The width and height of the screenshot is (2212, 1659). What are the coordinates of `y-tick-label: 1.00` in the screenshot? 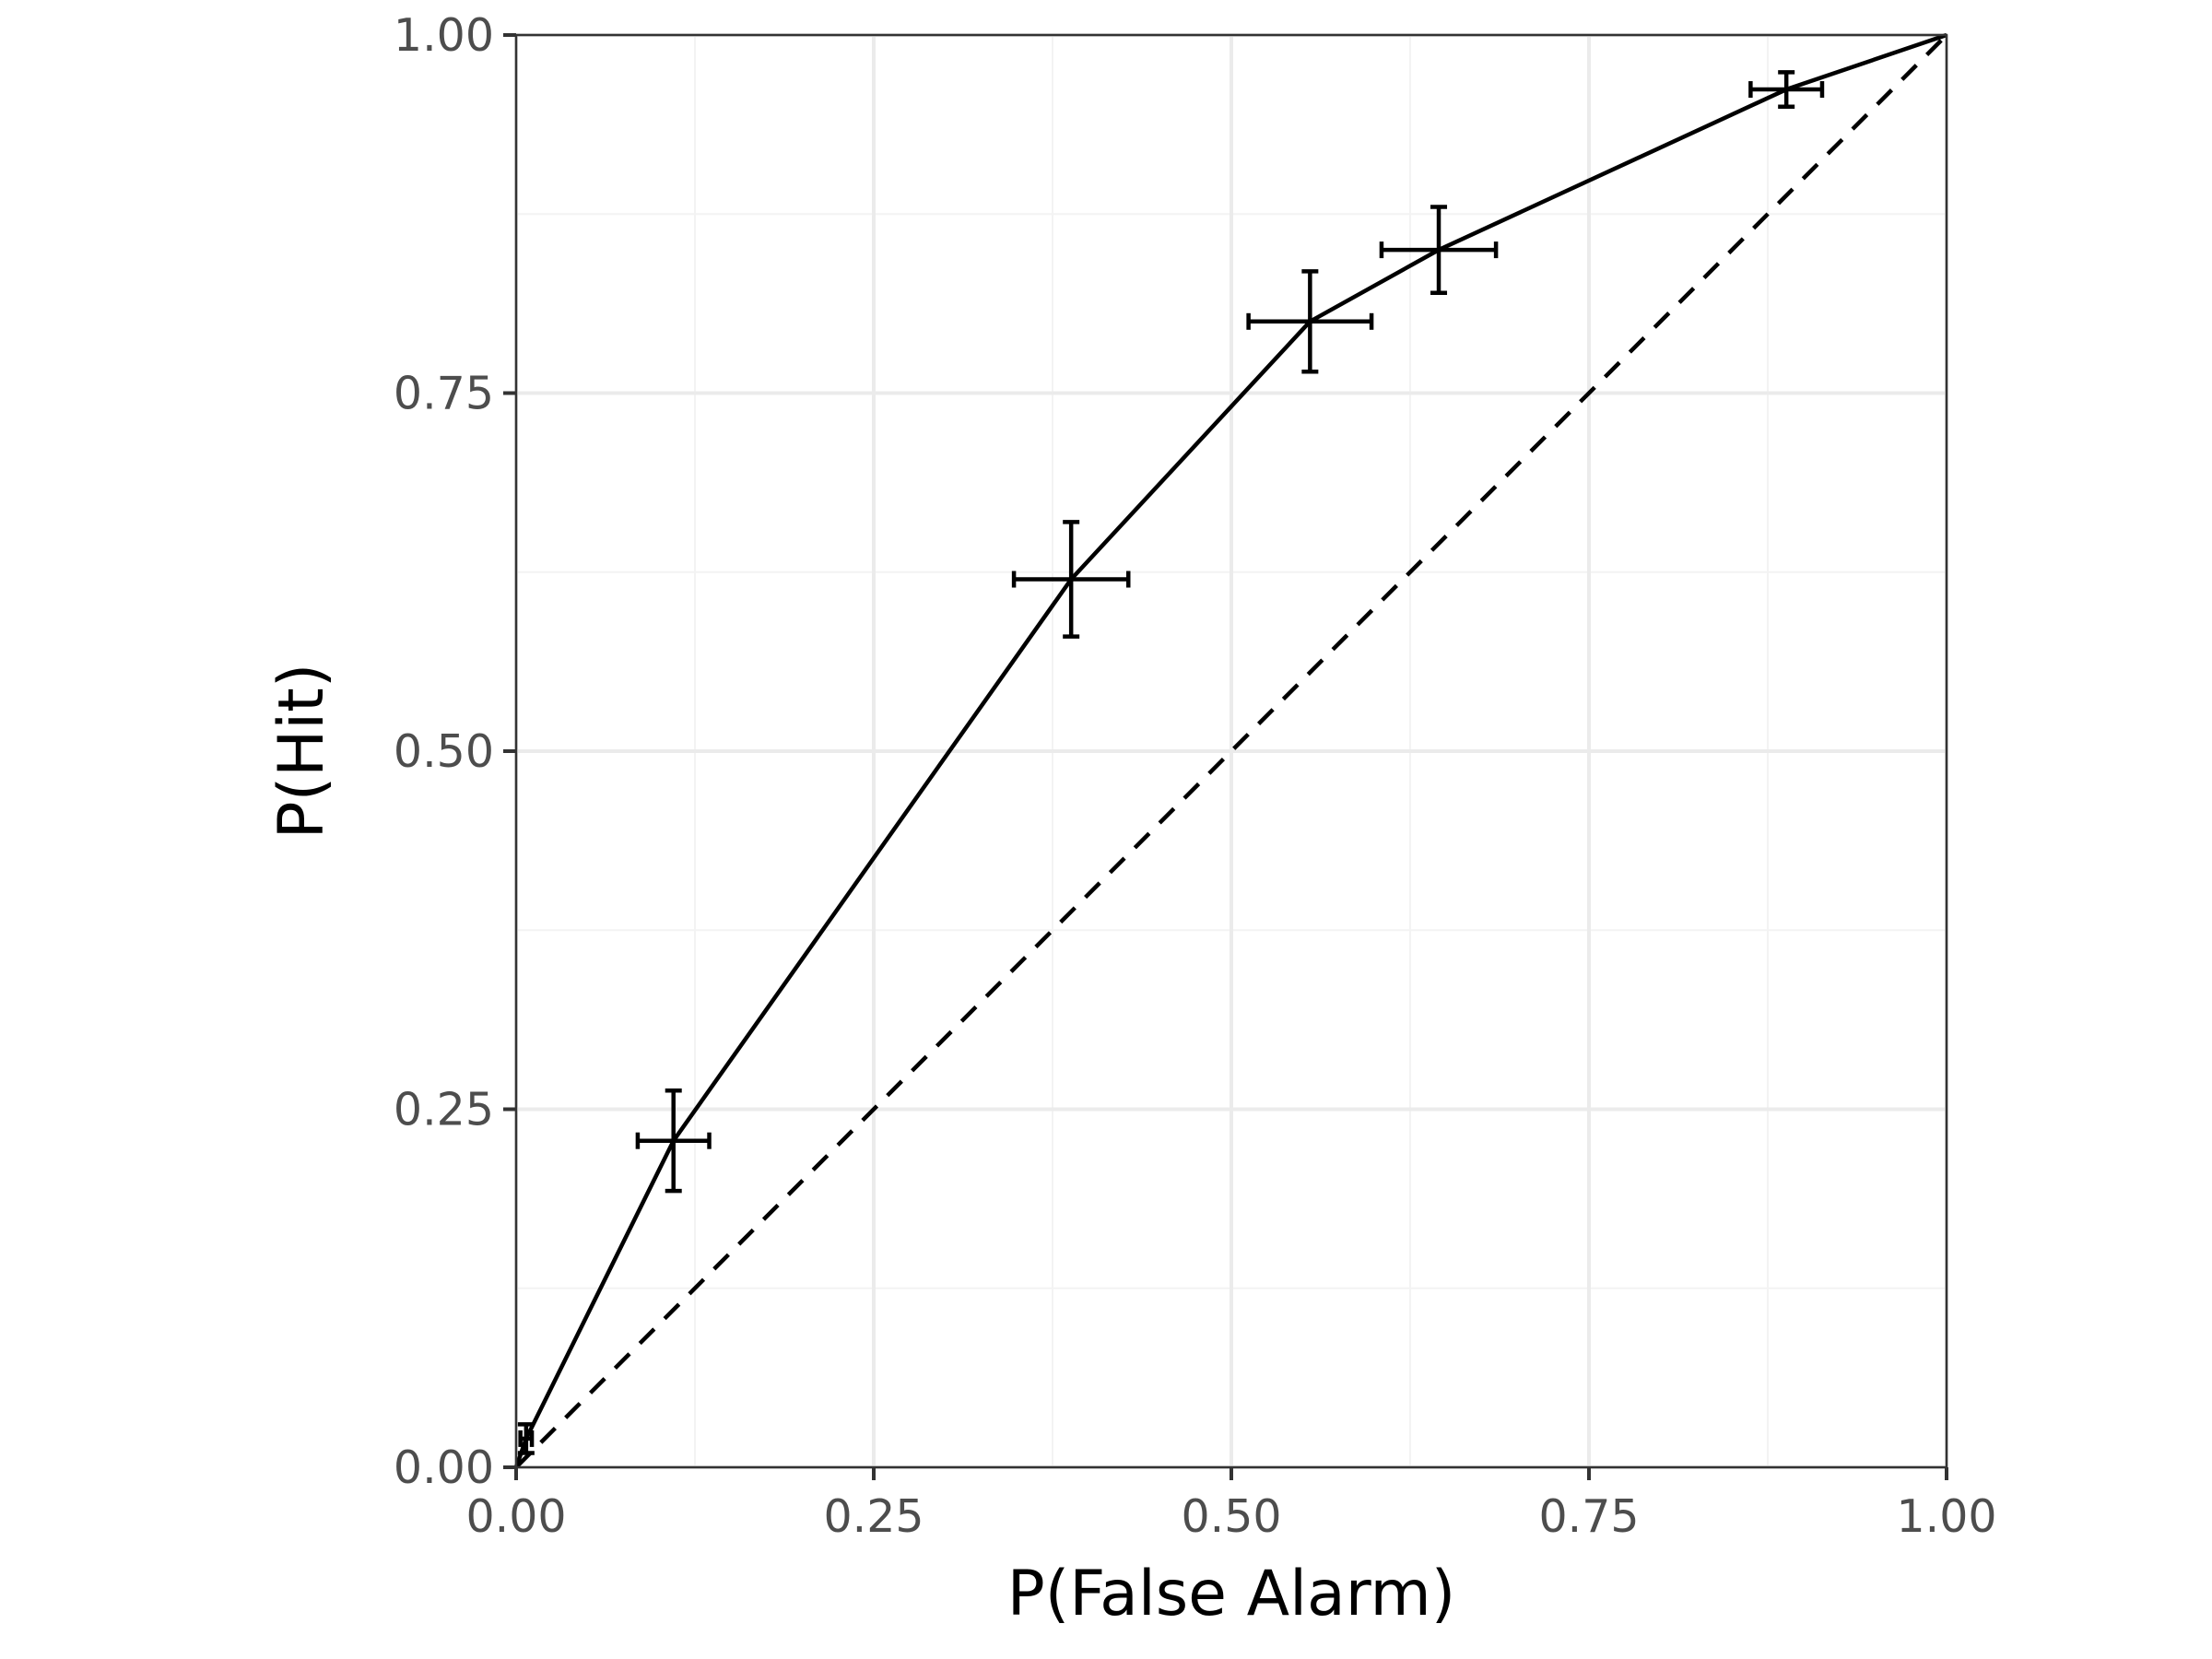 It's located at (444, 35).